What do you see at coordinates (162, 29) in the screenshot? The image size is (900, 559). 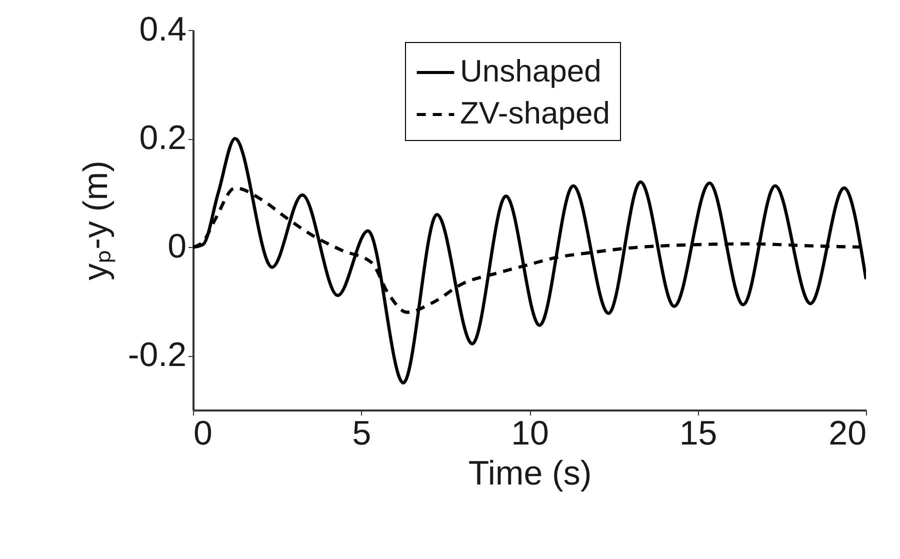 I see `y-tick-label: 0.4` at bounding box center [162, 29].